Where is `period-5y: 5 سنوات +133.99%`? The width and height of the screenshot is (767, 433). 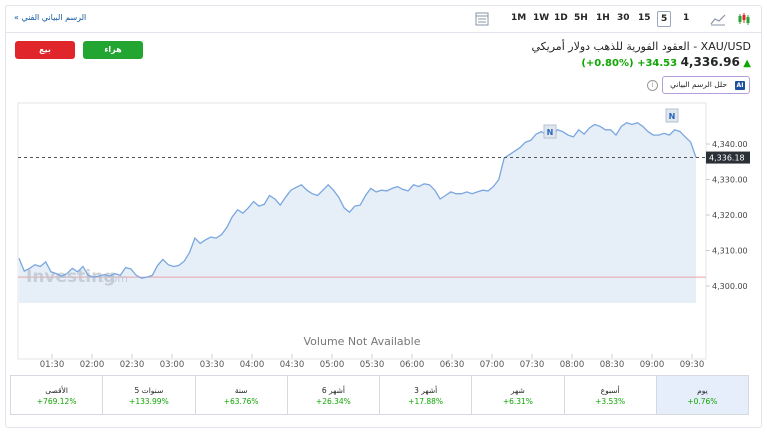
period-5y: 5 سنوات +133.99% is located at coordinates (149, 395).